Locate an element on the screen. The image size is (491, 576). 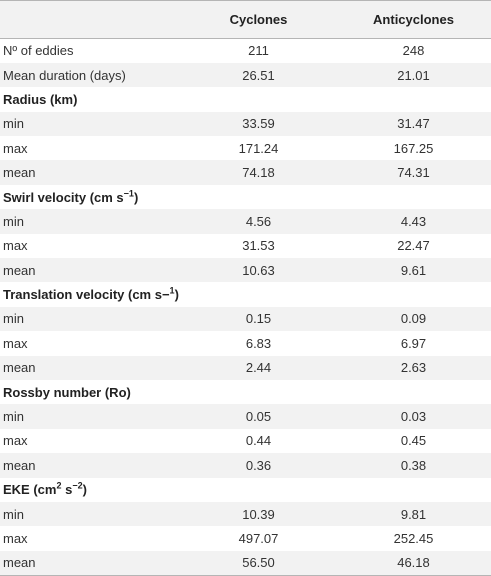
label-text-middle: s is located at coordinates (67, 490).